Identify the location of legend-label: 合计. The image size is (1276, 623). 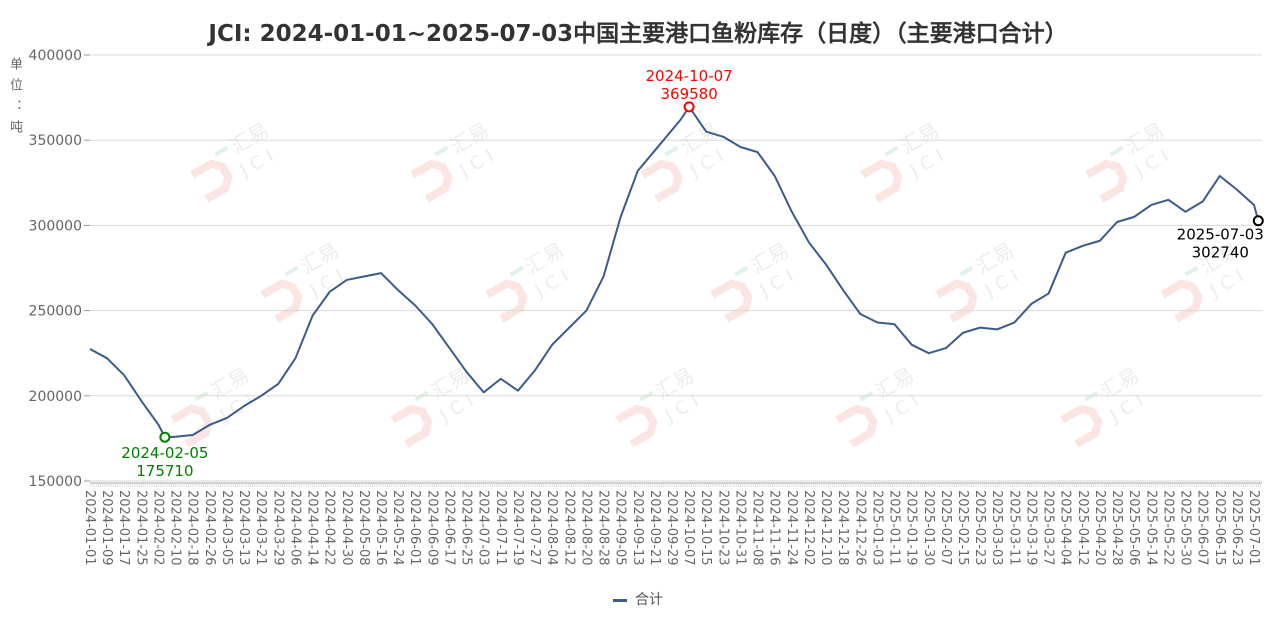
(649, 600).